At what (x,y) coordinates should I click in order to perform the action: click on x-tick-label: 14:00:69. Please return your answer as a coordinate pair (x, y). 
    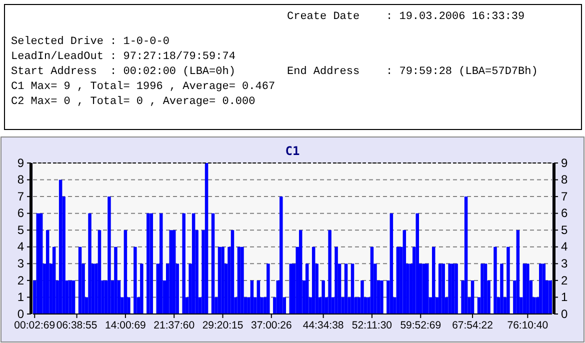
    Looking at the image, I should click on (125, 325).